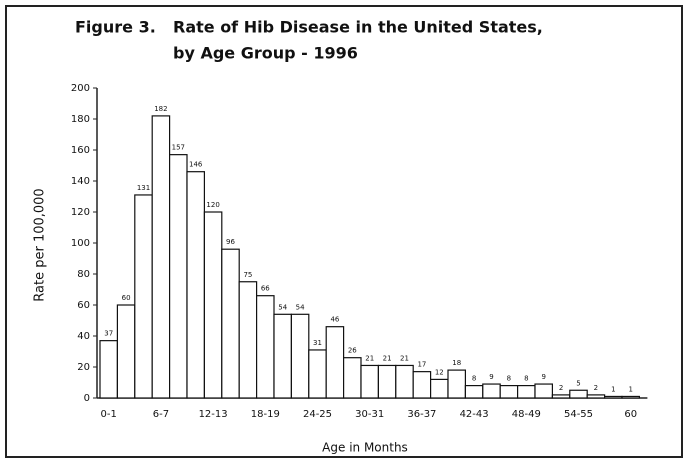 The width and height of the screenshot is (688, 463). Describe the element at coordinates (83, 336) in the screenshot. I see `y-tick-label: 40` at that location.